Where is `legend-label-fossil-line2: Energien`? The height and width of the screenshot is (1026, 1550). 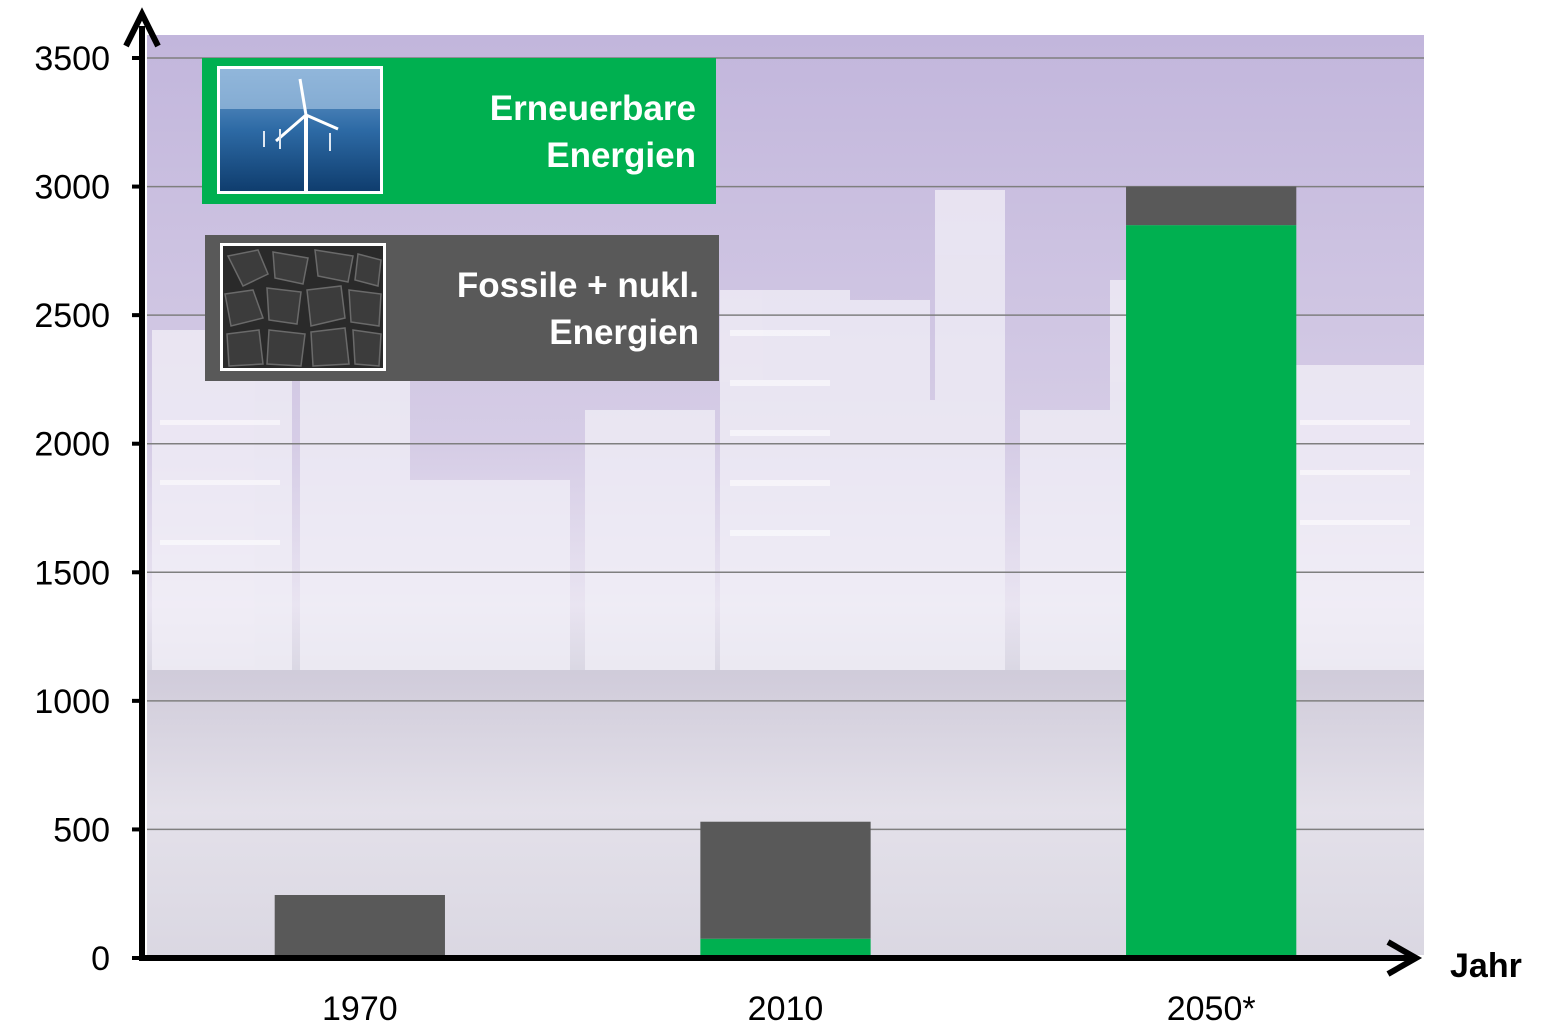 legend-label-fossil-line2: Energien is located at coordinates (624, 332).